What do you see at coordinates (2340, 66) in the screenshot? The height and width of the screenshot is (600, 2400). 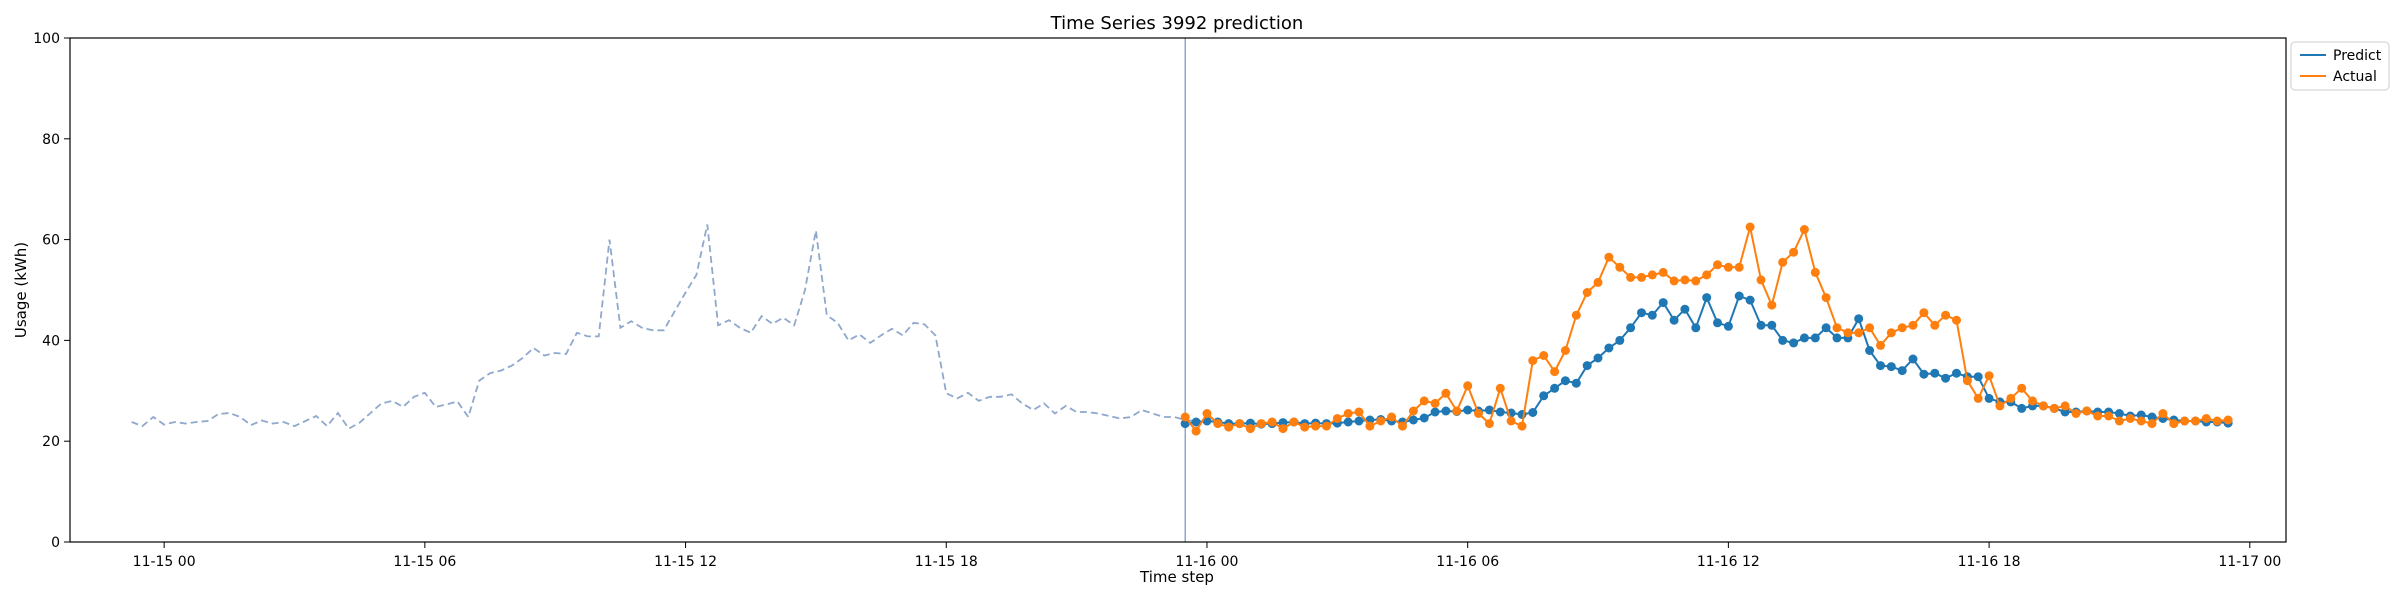 I see `legend: Predict Actual` at bounding box center [2340, 66].